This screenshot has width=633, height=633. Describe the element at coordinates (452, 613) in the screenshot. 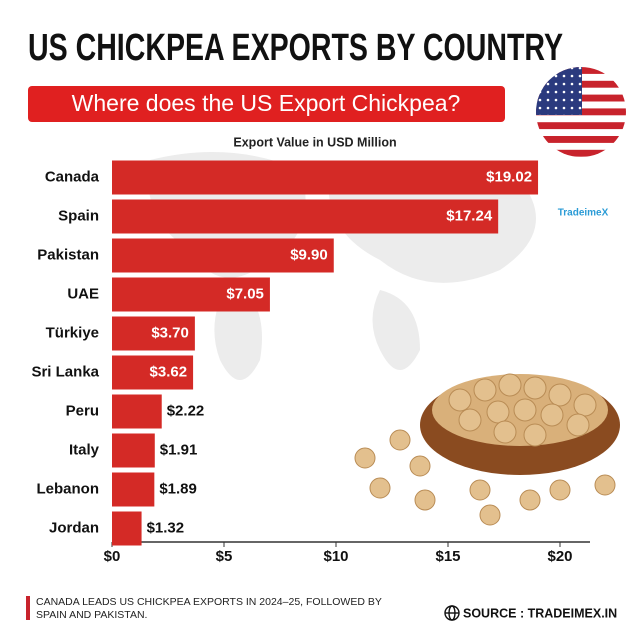

I see `globe-icon` at that location.